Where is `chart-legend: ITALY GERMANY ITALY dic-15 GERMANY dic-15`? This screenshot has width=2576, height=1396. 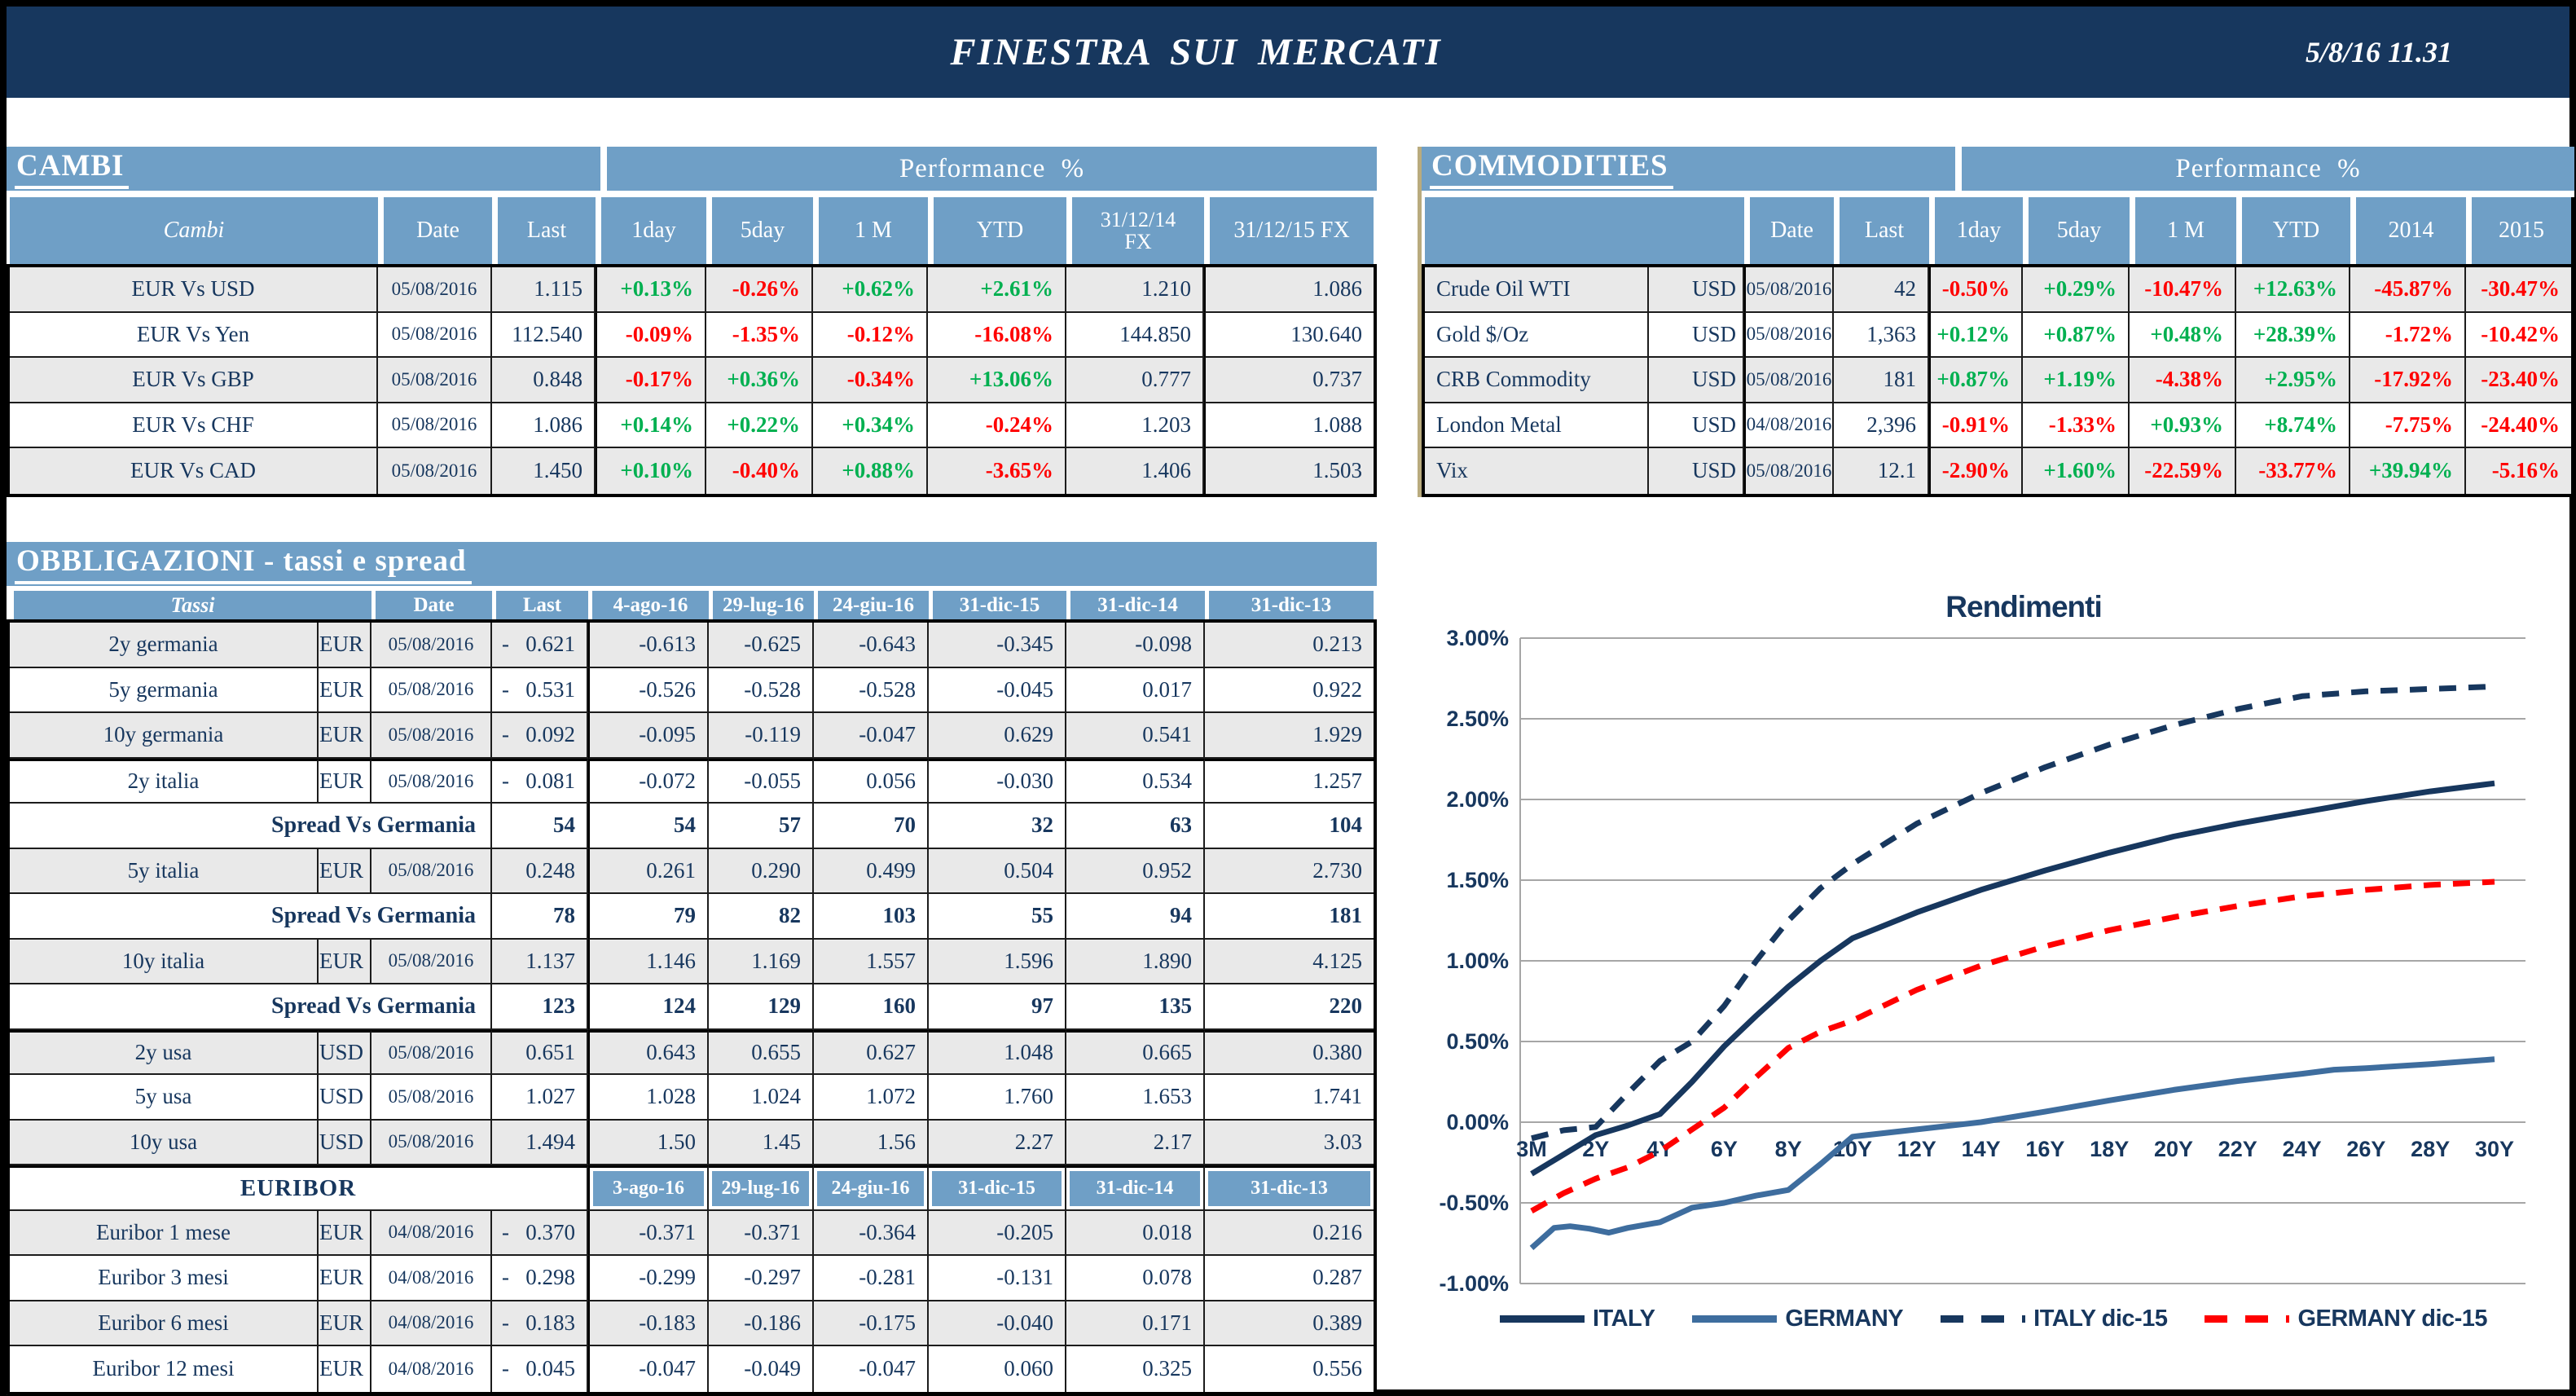
chart-legend: ITALY GERMANY ITALY dic-15 GERMANY dic-15 is located at coordinates (1993, 1319).